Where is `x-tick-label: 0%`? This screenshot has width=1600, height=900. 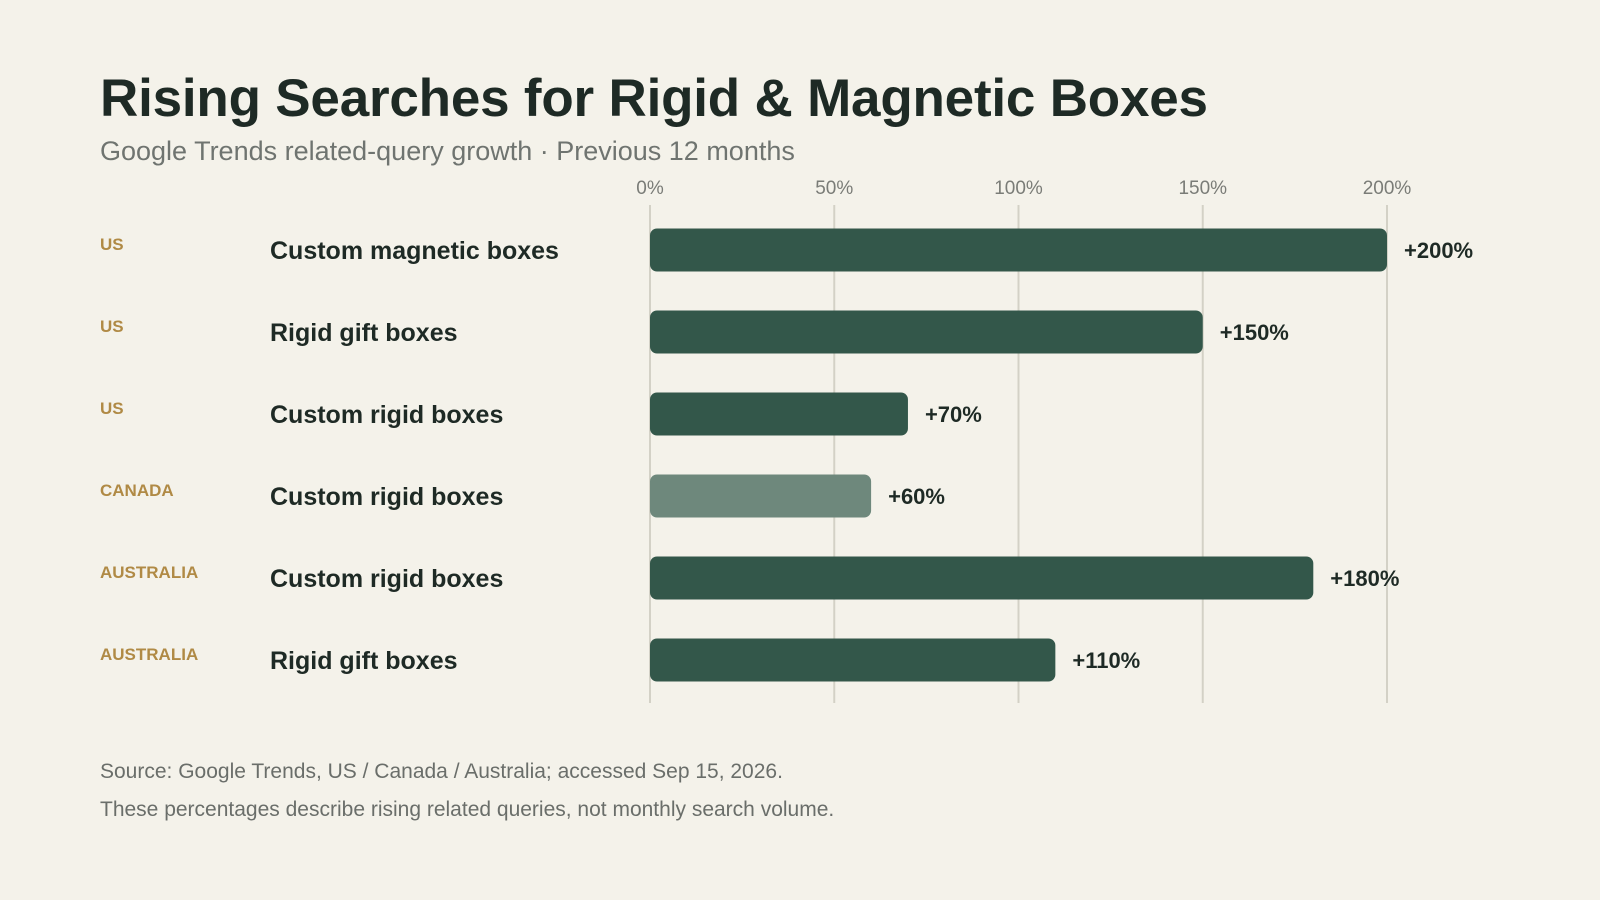 x-tick-label: 0% is located at coordinates (650, 188).